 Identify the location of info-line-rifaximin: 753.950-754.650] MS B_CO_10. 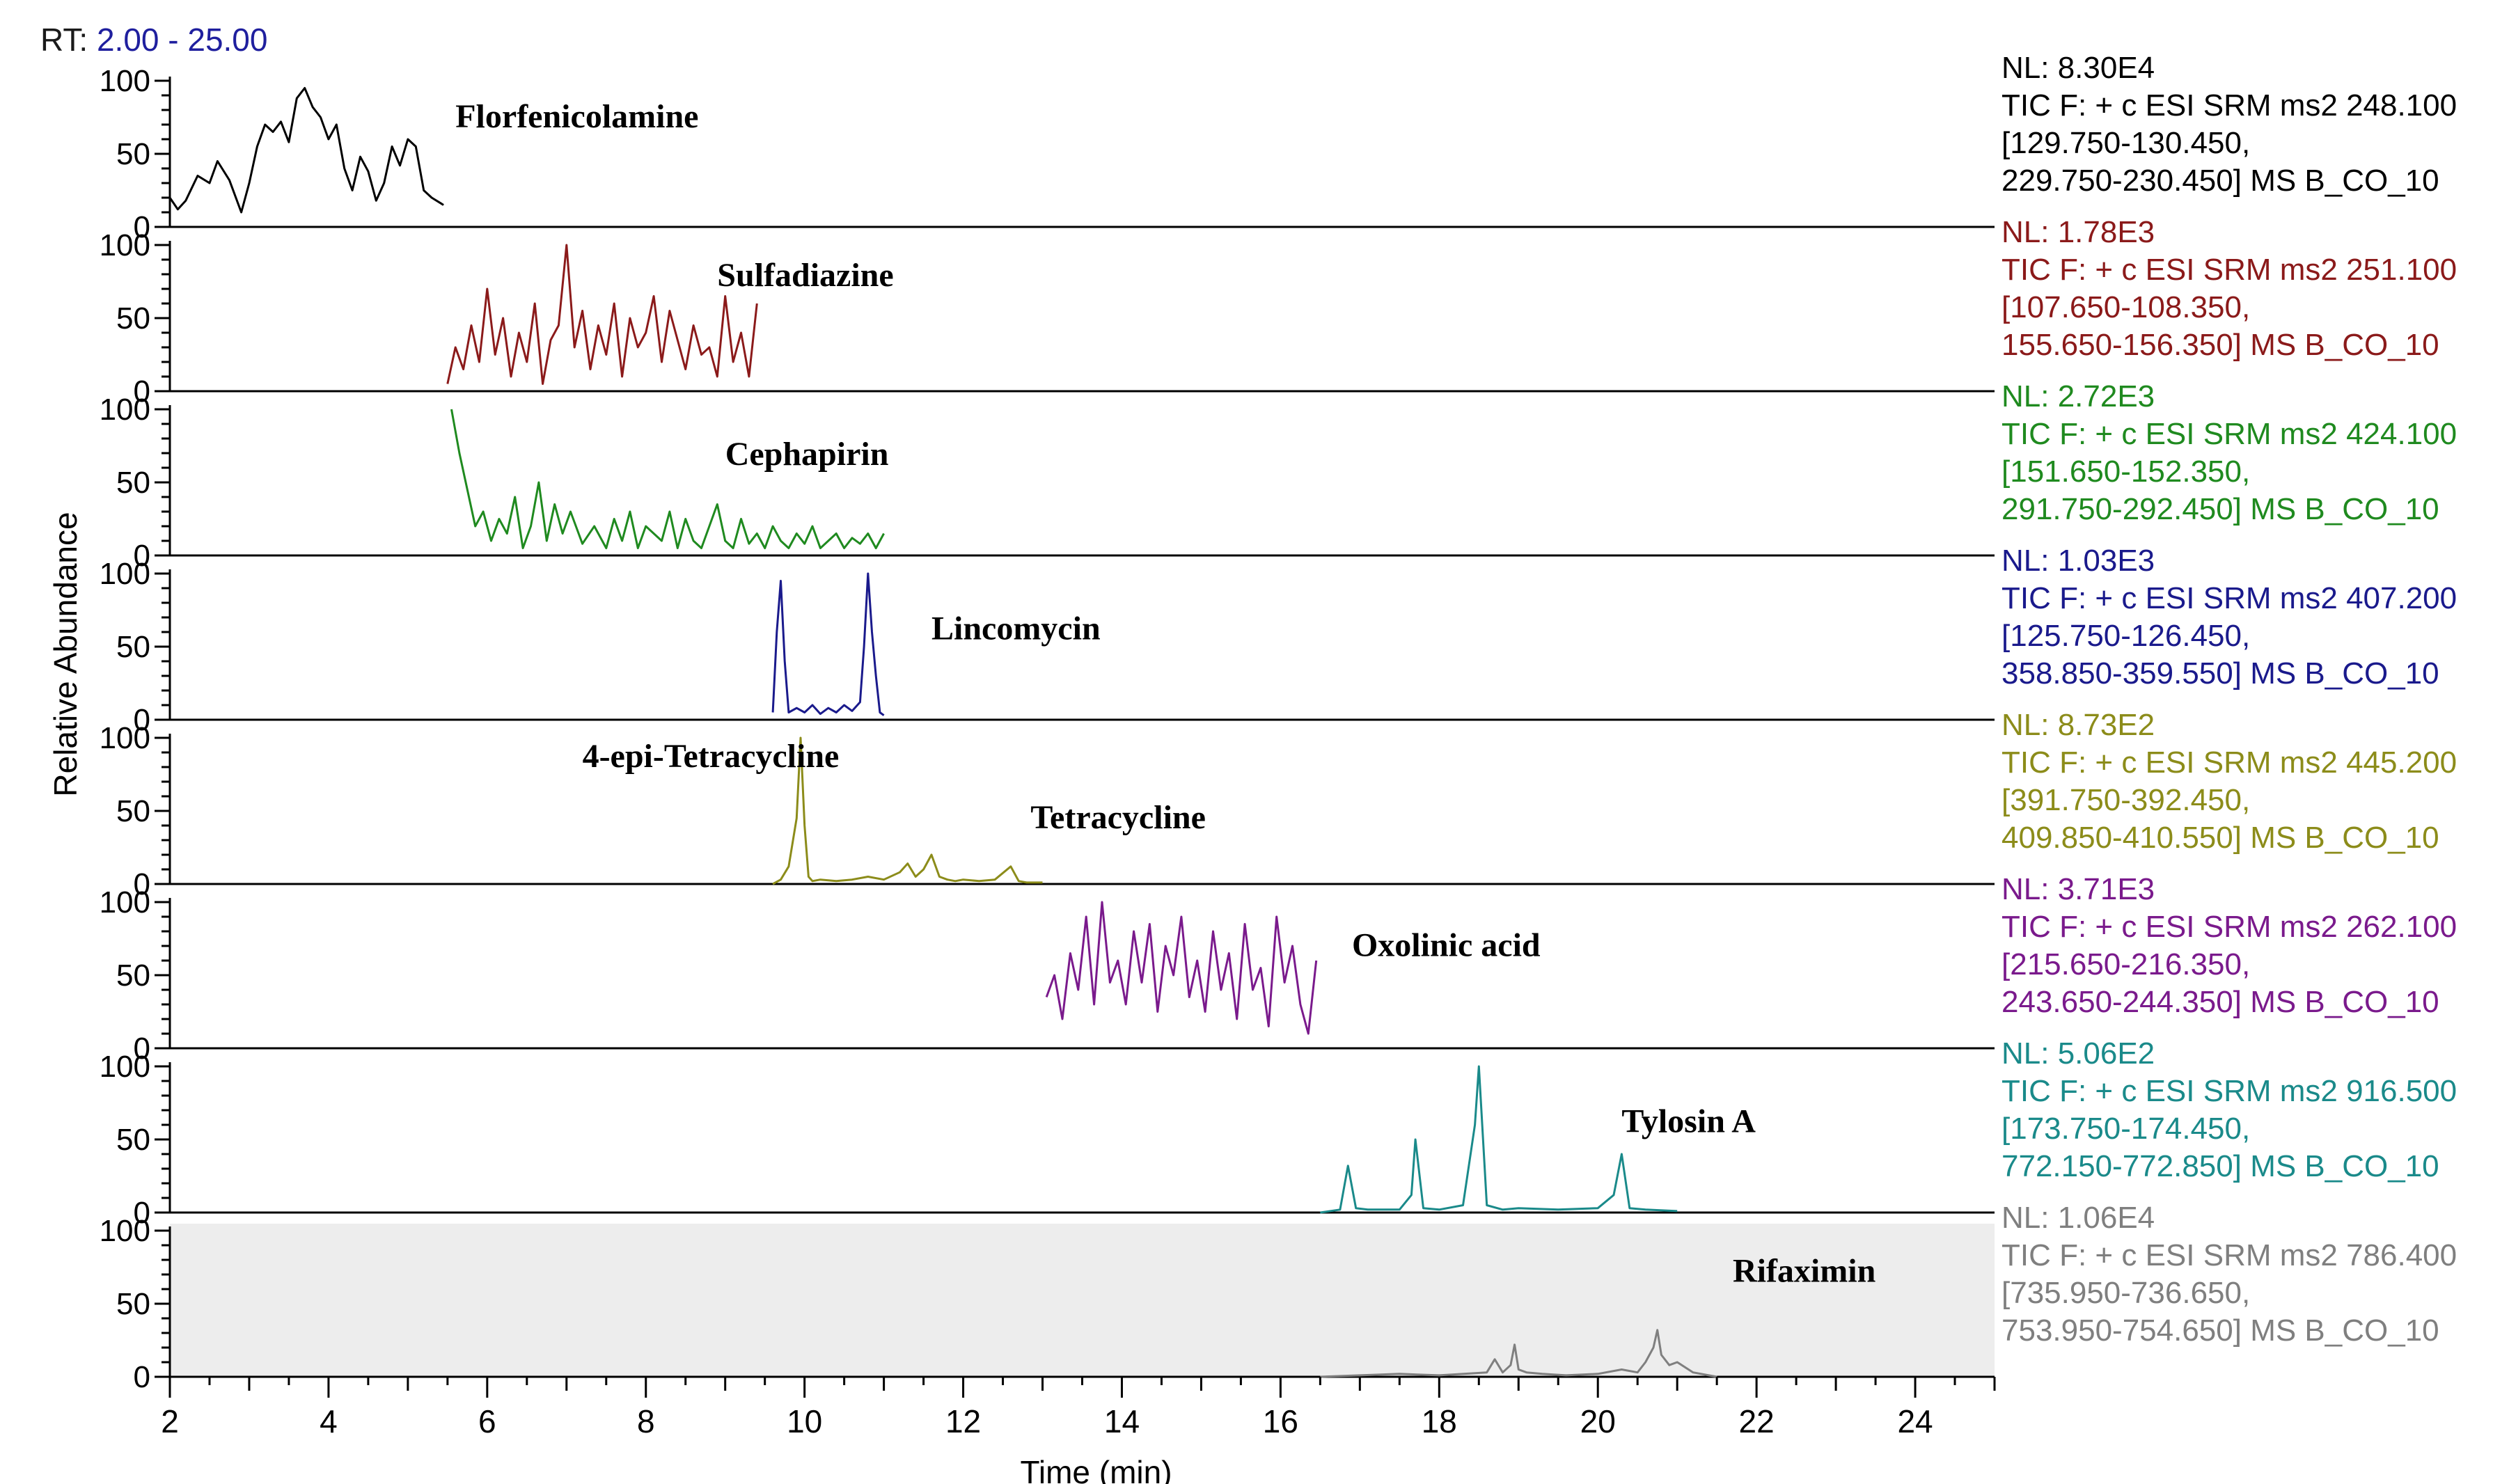
(2220, 1330).